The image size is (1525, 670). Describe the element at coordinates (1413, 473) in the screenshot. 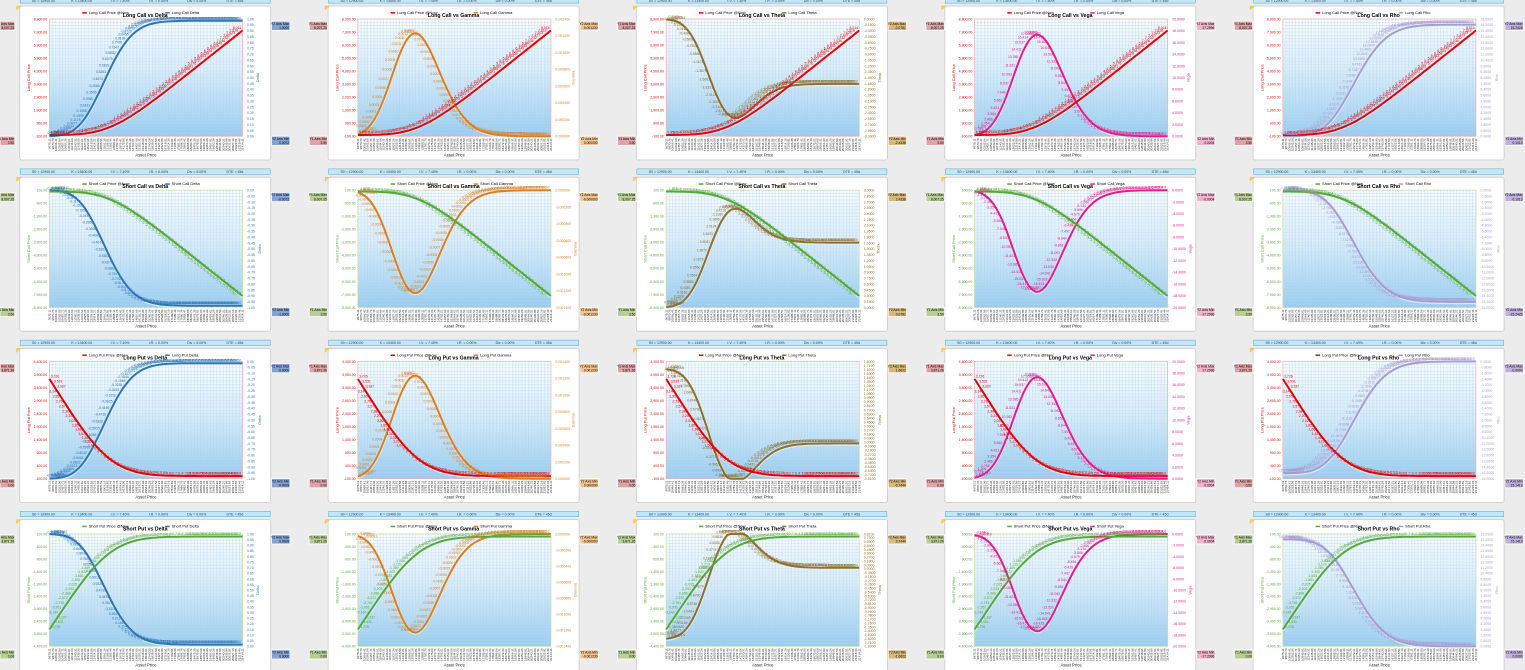

I see `svg-text: 6` at that location.